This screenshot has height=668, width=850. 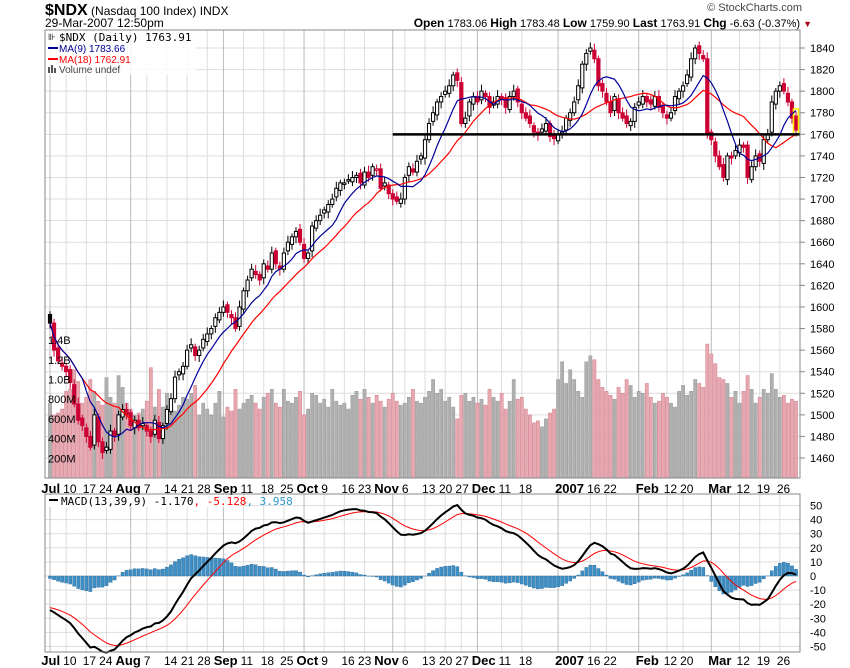 What do you see at coordinates (90, 489) in the screenshot?
I see `time-tick-label: 17` at bounding box center [90, 489].